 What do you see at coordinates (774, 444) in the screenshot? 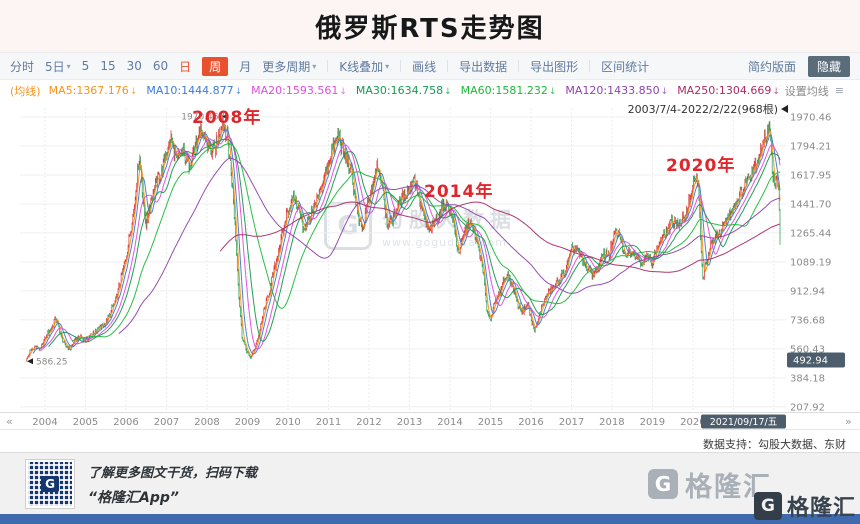
I see `data-support-label: 数据支持：勾股大数据、东财` at bounding box center [774, 444].